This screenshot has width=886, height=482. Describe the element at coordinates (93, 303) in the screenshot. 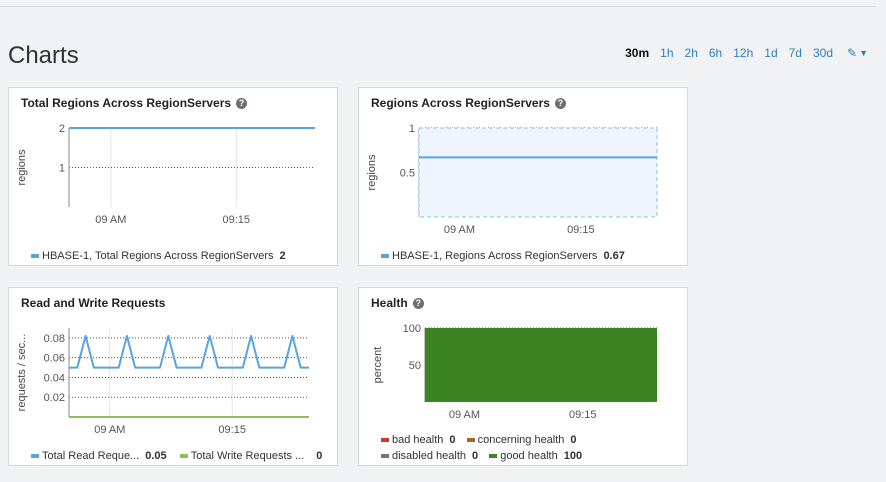

I see `chart-title: Read and Write Requests` at that location.